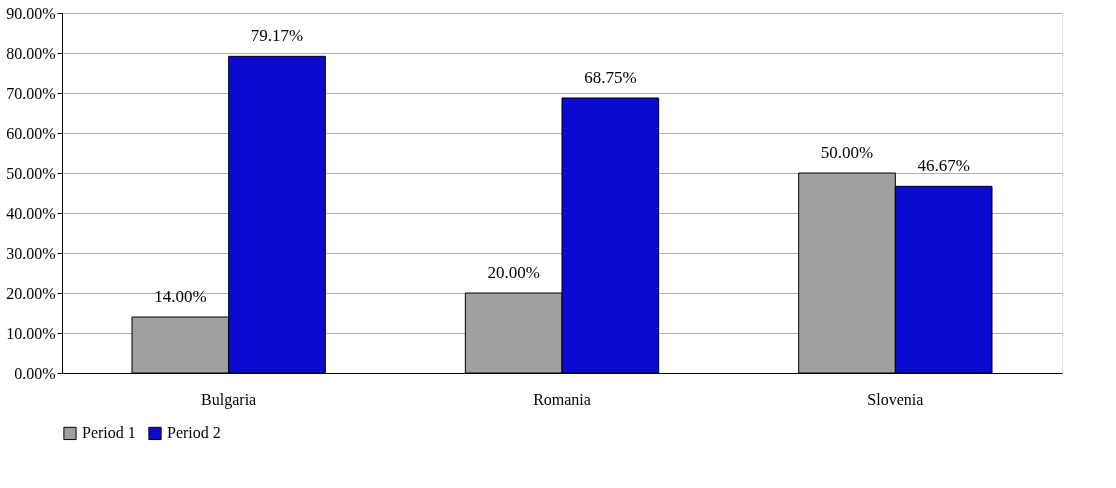 The image size is (1116, 488). What do you see at coordinates (229, 399) in the screenshot?
I see `x-tick-label: Bulgaria` at bounding box center [229, 399].